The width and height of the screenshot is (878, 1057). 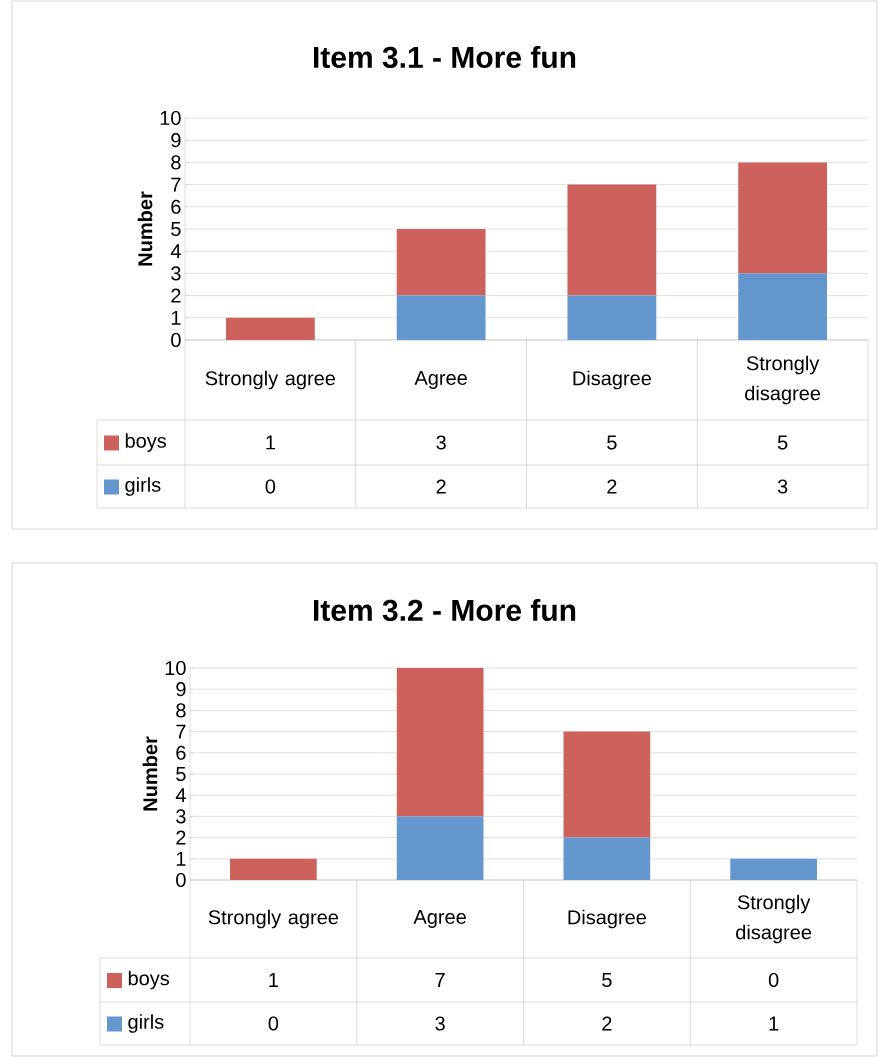 What do you see at coordinates (444, 610) in the screenshot?
I see `chart-title: Item 3.2 - More fun` at bounding box center [444, 610].